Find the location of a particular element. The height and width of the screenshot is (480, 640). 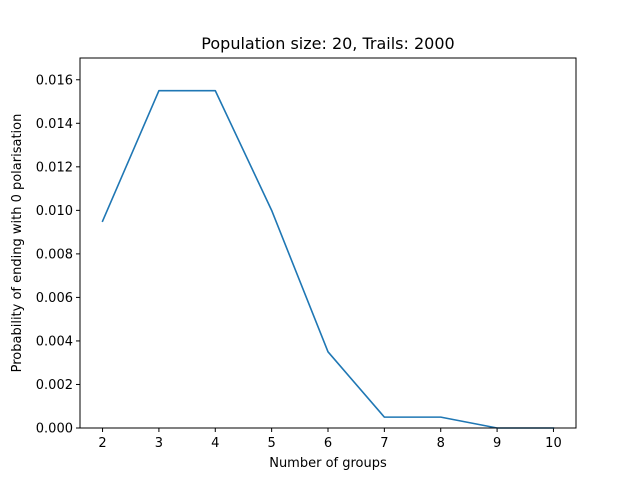

chart-title: Population size: 20, Trails: 2000 is located at coordinates (327, 43).